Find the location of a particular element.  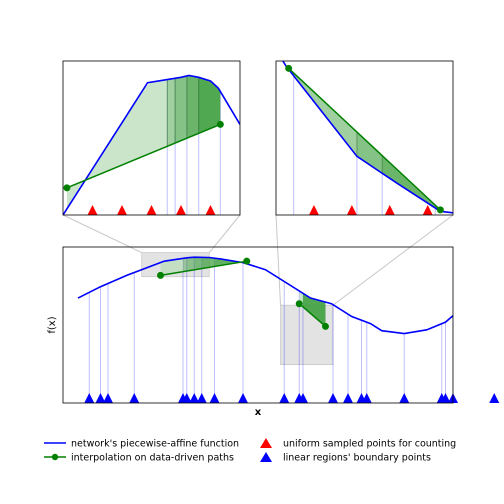

legend-label-boundary: linear regions' boundary points is located at coordinates (357, 458).